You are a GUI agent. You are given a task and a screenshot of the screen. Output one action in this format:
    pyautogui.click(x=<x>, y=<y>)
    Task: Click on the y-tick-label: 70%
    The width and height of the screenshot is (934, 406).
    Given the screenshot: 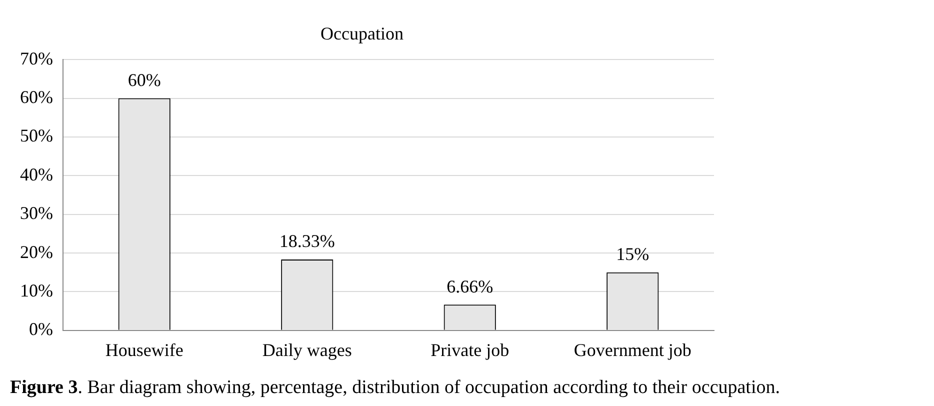 What is the action you would take?
    pyautogui.click(x=36, y=58)
    